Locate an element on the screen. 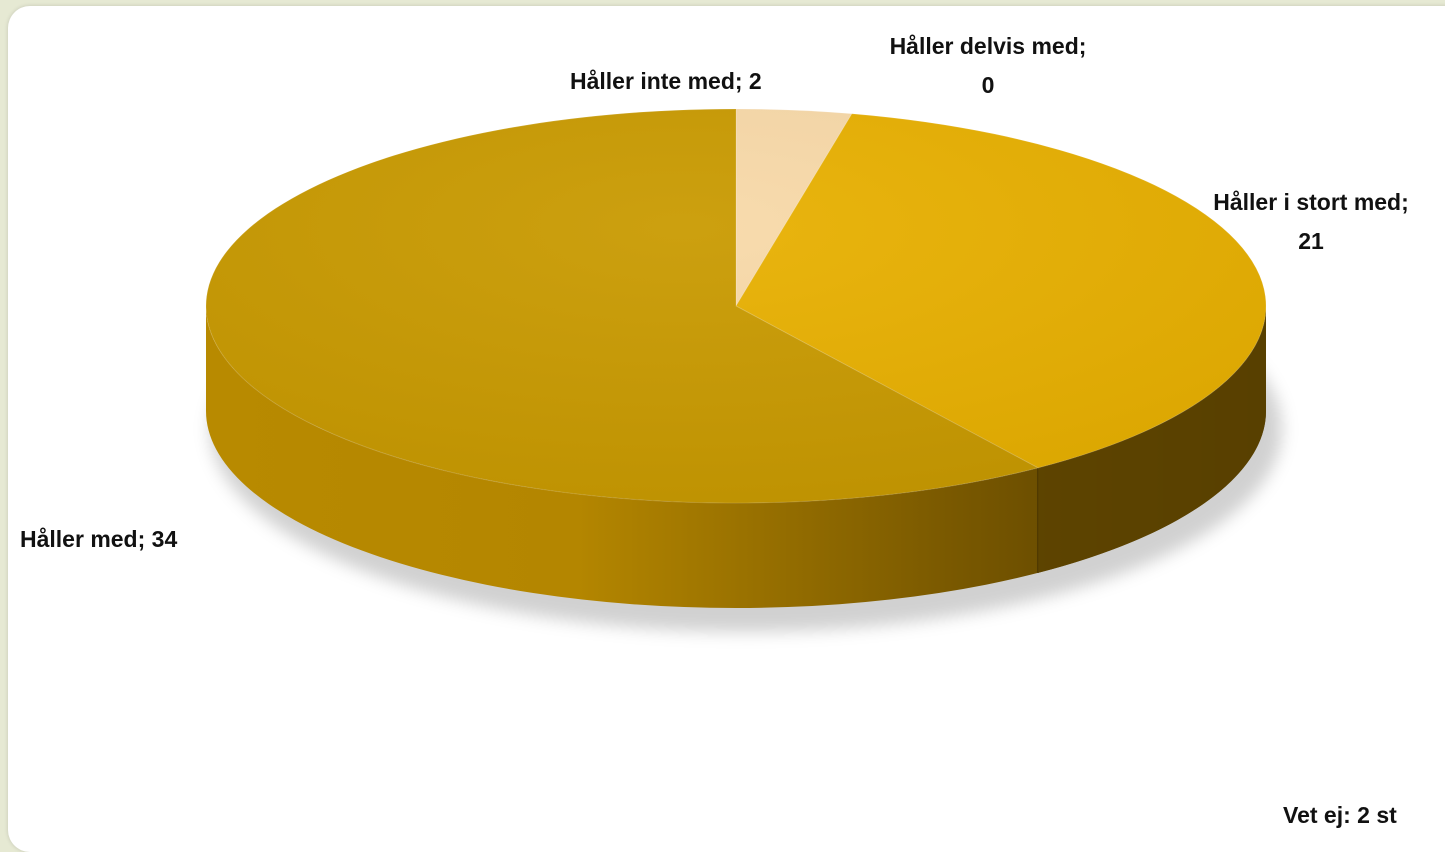 The height and width of the screenshot is (852, 1445). slice-label-1: Håller i stort med; 21 is located at coordinates (1311, 221).